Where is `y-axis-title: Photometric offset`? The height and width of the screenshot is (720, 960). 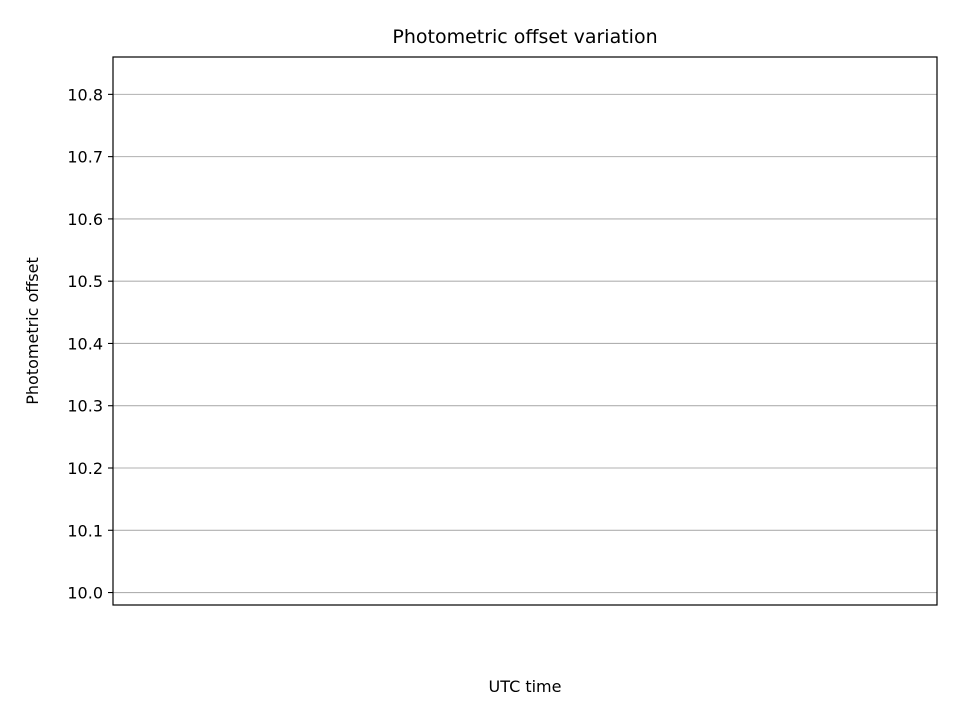
y-axis-title: Photometric offset is located at coordinates (32, 331).